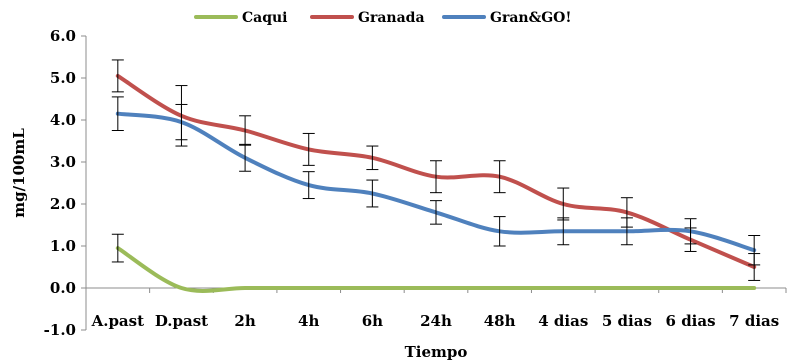 This screenshot has width=790, height=362. Describe the element at coordinates (436, 269) in the screenshot. I see `series-line` at that location.